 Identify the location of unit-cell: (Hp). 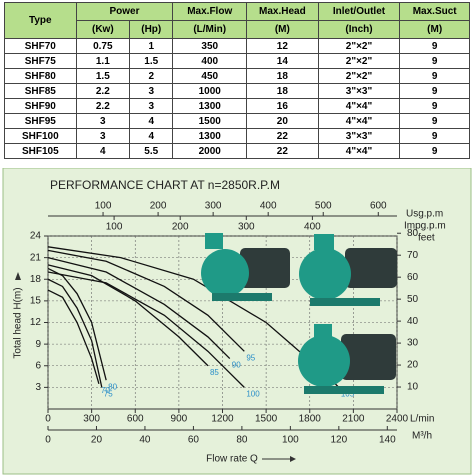
(151, 29).